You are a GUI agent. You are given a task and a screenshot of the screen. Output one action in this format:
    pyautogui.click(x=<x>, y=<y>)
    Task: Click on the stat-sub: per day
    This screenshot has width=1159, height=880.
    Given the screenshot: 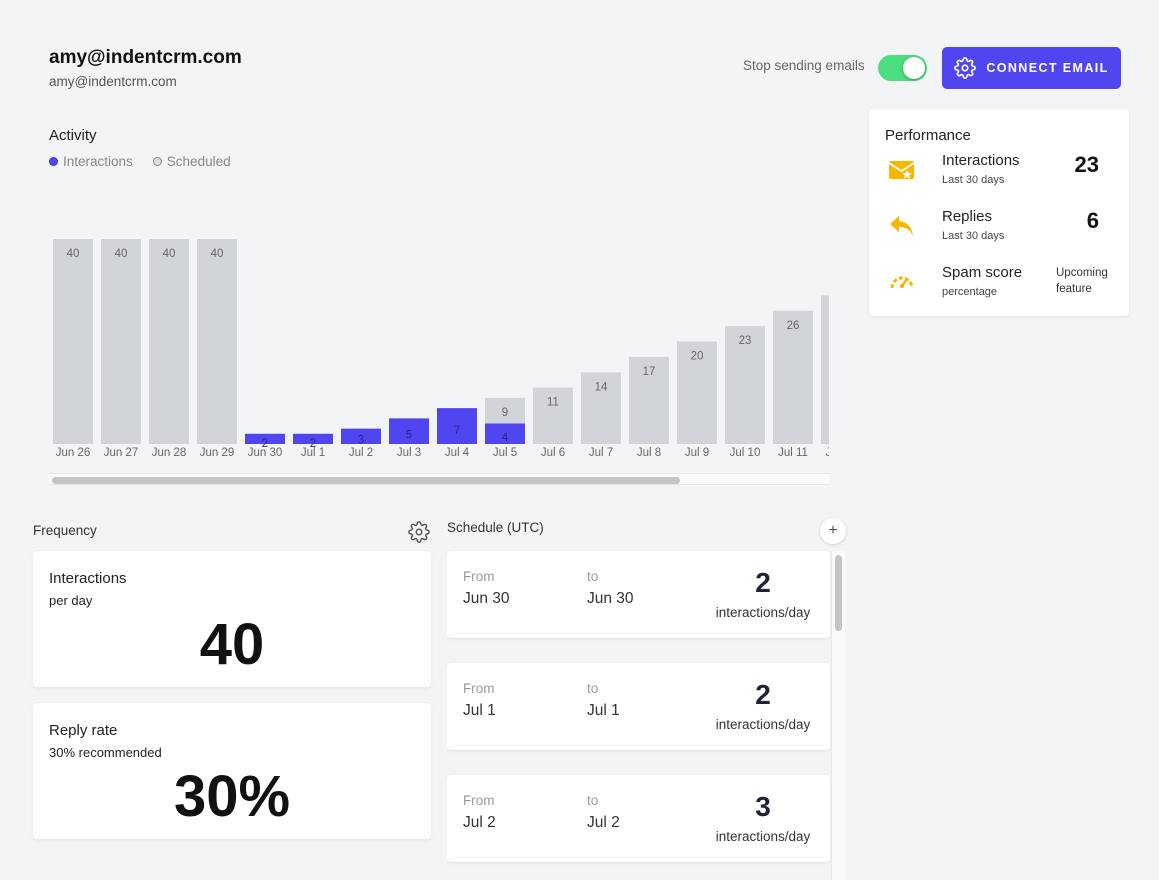 What is the action you would take?
    pyautogui.click(x=71, y=600)
    